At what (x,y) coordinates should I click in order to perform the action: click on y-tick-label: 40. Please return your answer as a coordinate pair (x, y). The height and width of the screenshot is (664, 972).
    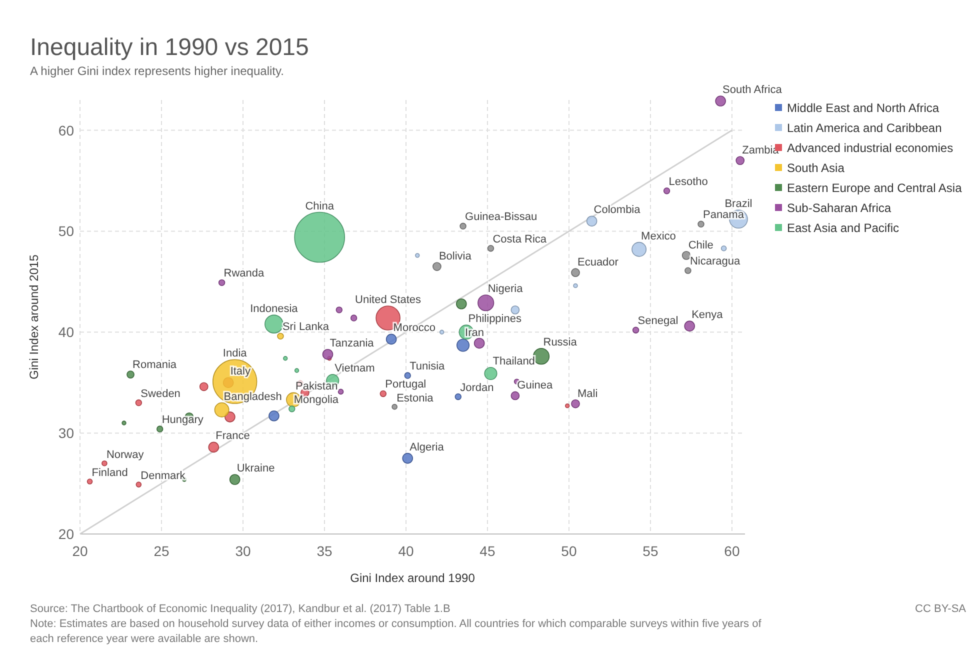
    Looking at the image, I should click on (66, 332).